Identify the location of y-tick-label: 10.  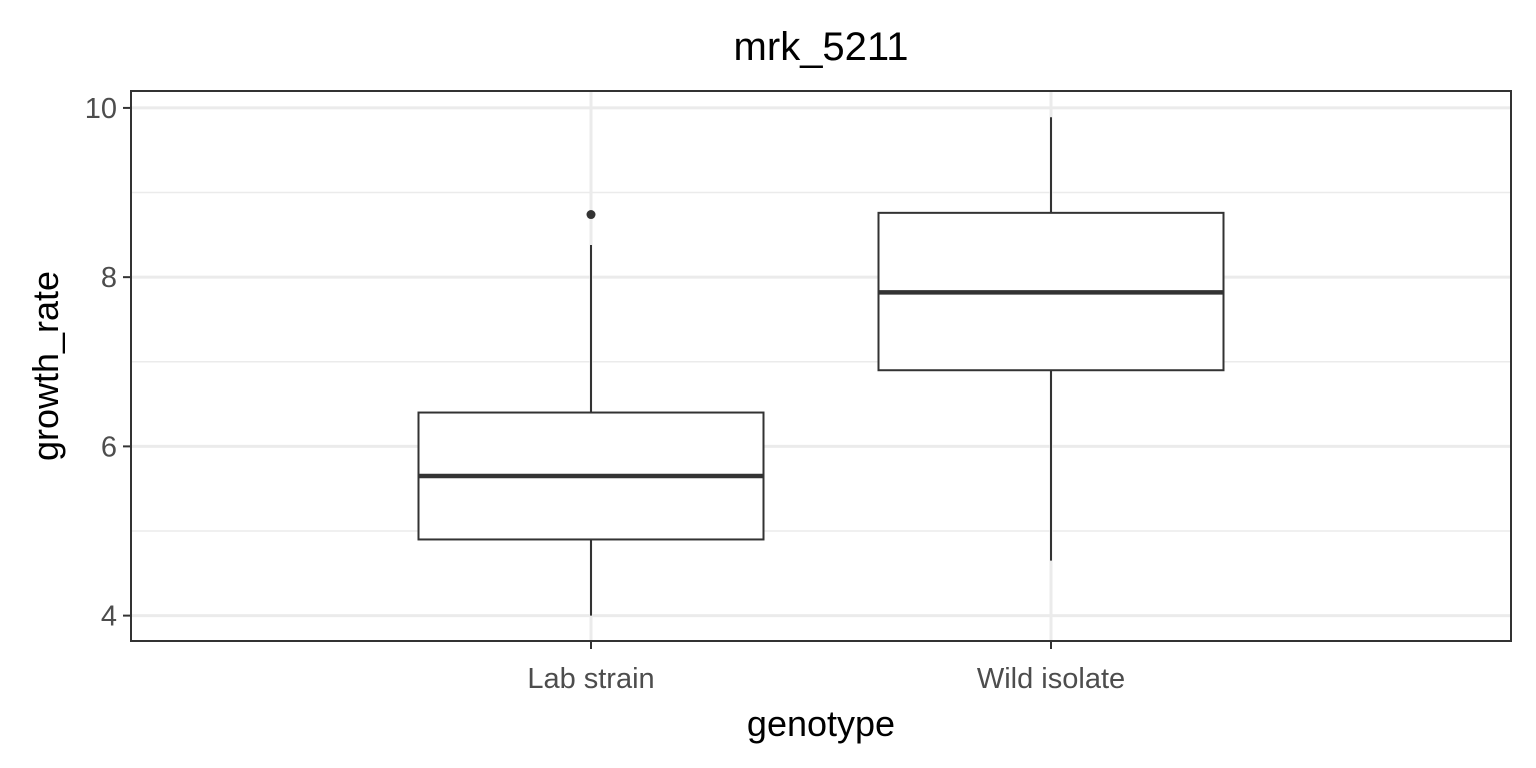
(101, 109).